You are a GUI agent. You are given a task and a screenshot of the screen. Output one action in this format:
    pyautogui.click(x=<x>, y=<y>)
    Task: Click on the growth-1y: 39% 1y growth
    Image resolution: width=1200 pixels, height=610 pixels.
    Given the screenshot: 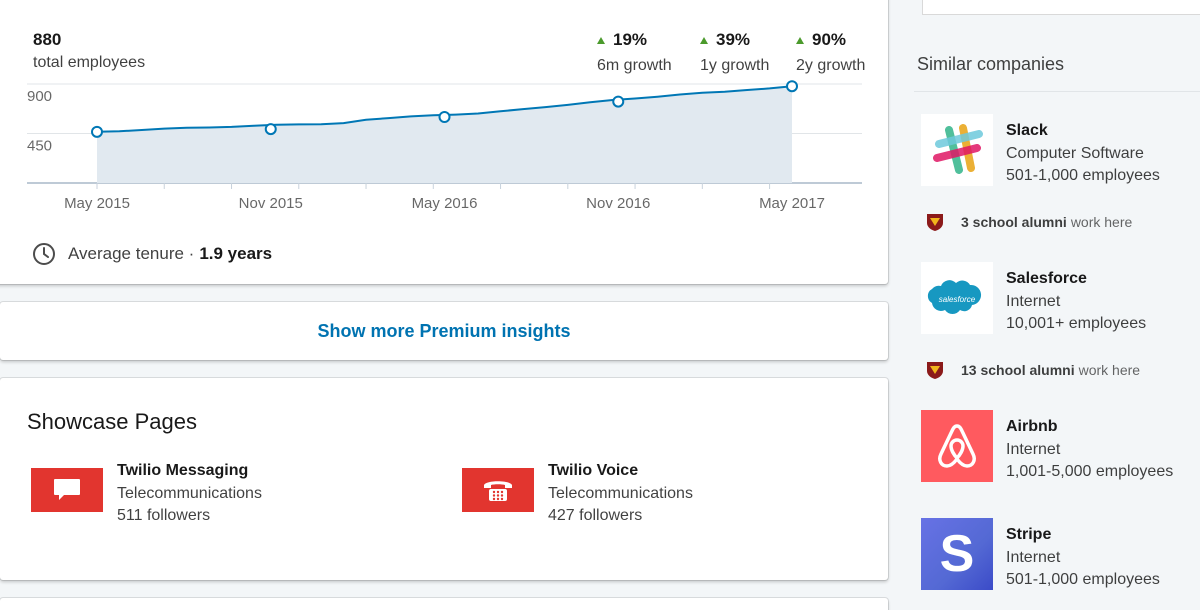 What is the action you would take?
    pyautogui.click(x=734, y=52)
    